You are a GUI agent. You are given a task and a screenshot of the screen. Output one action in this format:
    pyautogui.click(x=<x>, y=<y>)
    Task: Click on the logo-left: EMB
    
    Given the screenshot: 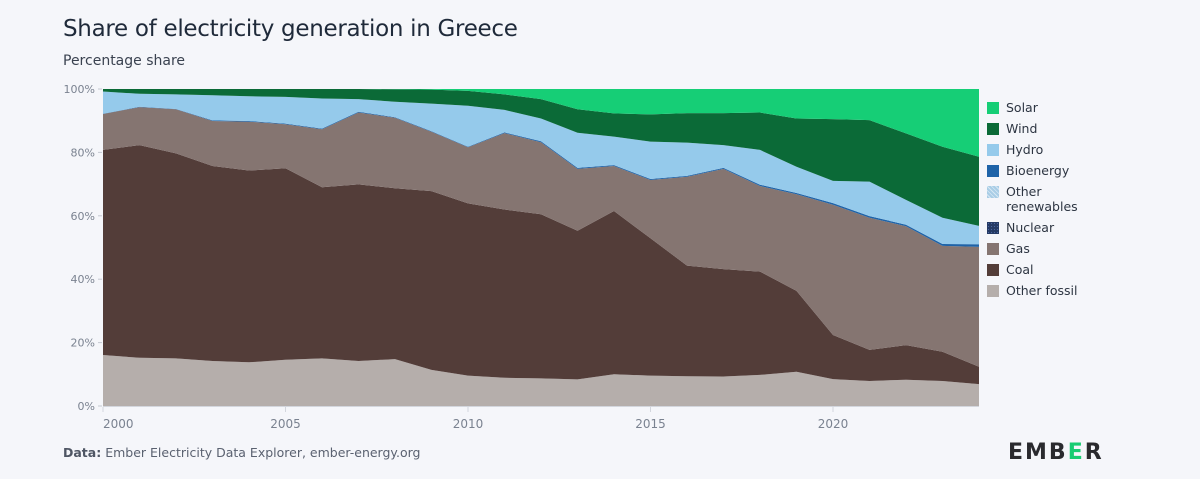 What is the action you would take?
    pyautogui.click(x=1038, y=452)
    